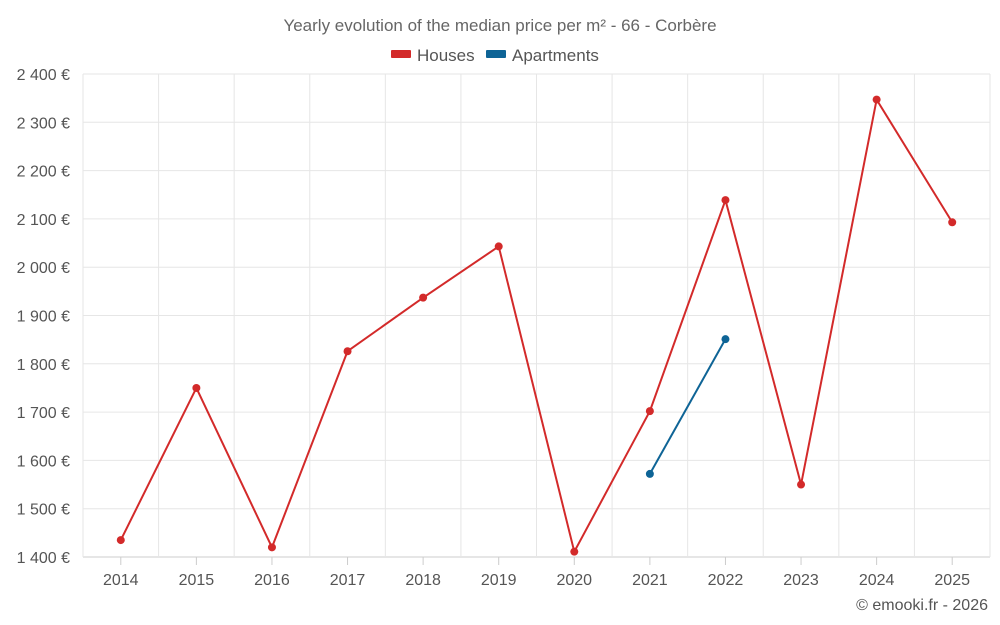  Describe the element at coordinates (43, 75) in the screenshot. I see `y-tick-label: 2 400 €` at that location.